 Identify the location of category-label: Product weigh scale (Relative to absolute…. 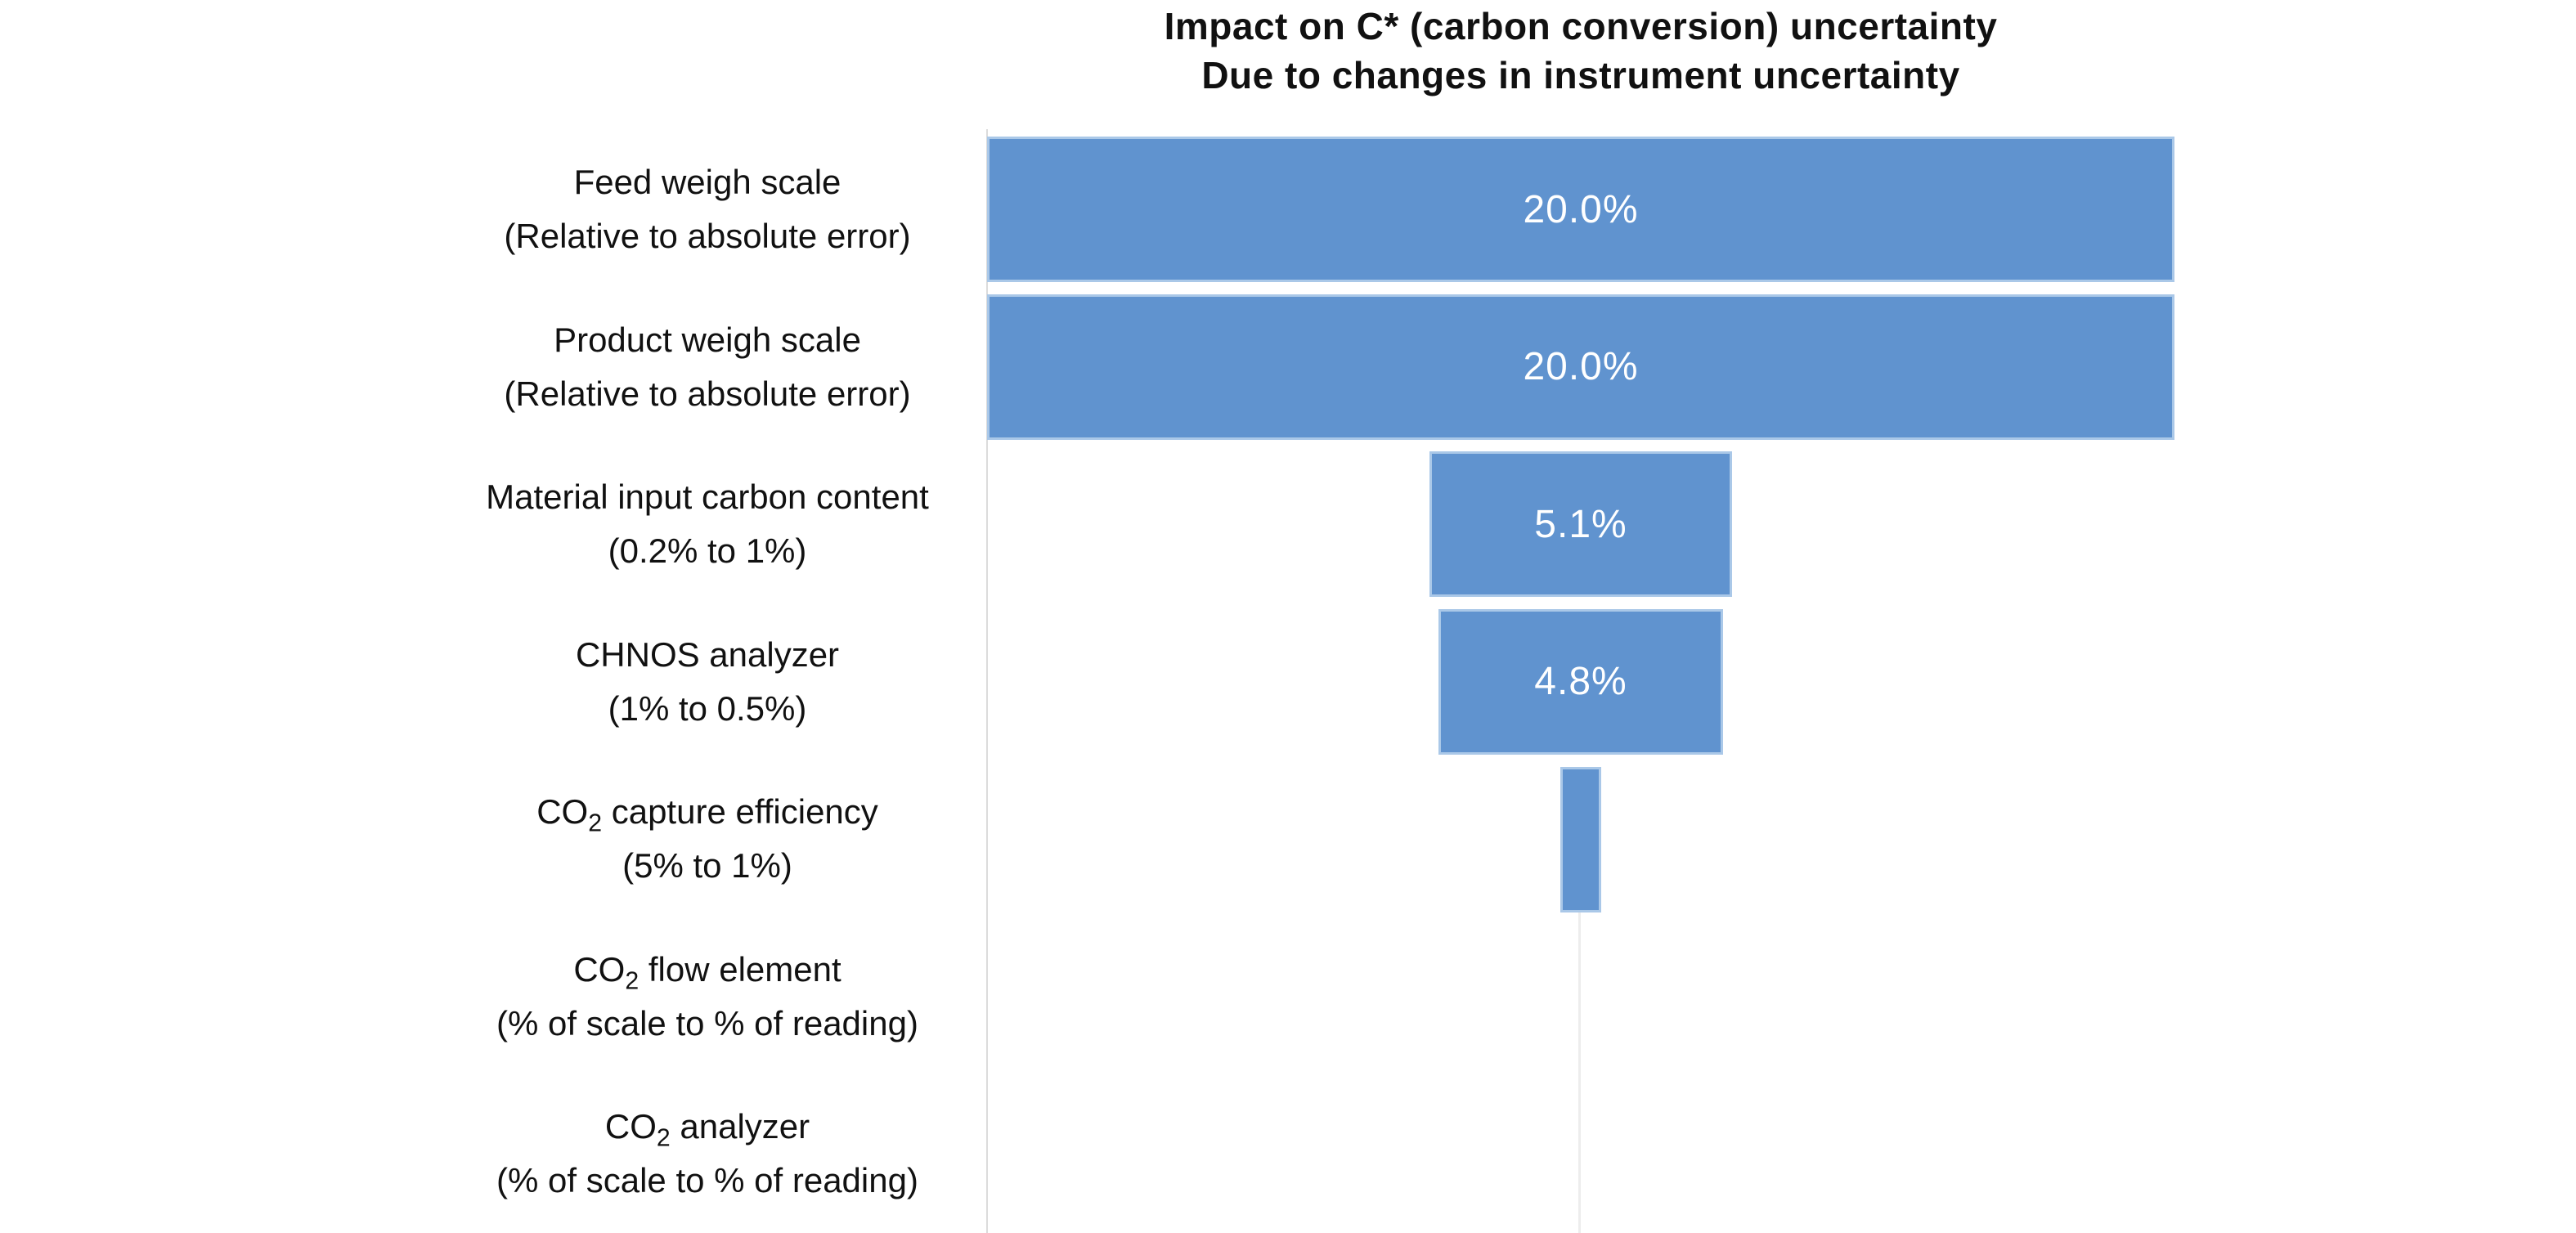
(707, 366).